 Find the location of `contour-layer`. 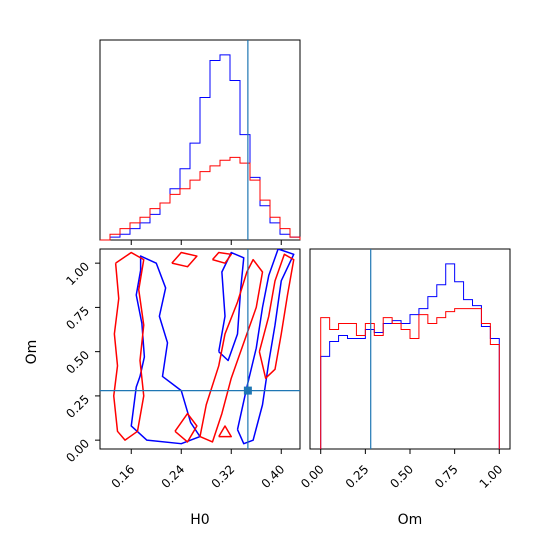

contour-layer is located at coordinates (200, 349).